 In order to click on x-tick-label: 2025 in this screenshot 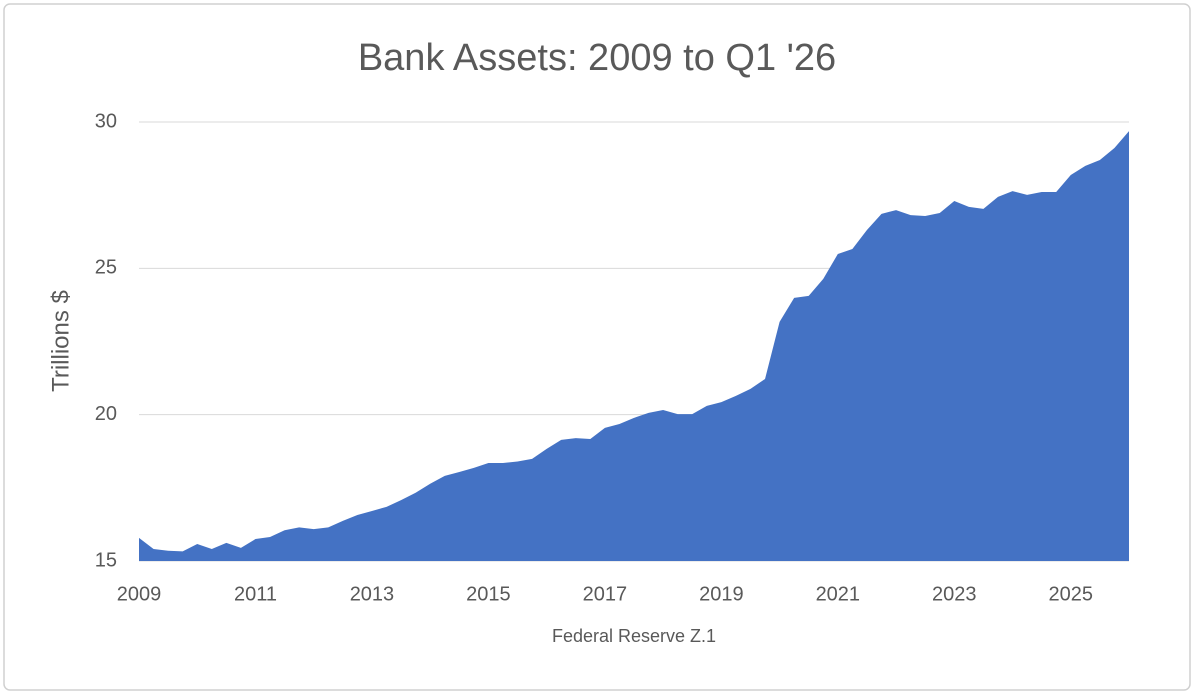, I will do `click(1071, 594)`.